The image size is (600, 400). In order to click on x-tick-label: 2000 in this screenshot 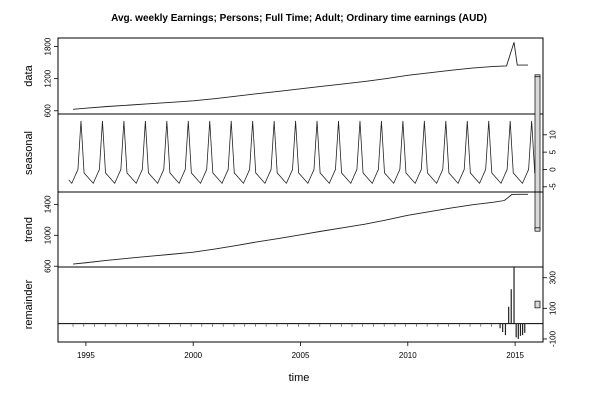, I will do `click(193, 355)`.